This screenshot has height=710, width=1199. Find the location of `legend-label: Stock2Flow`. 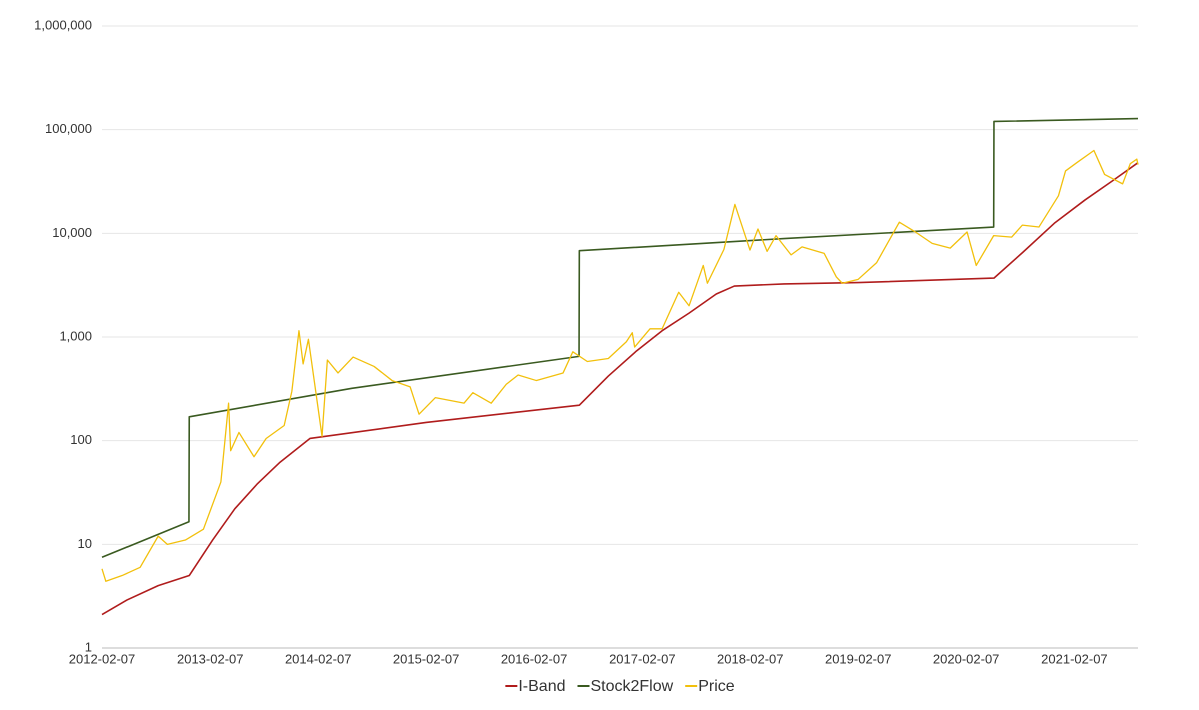

legend-label: Stock2Flow is located at coordinates (631, 686).